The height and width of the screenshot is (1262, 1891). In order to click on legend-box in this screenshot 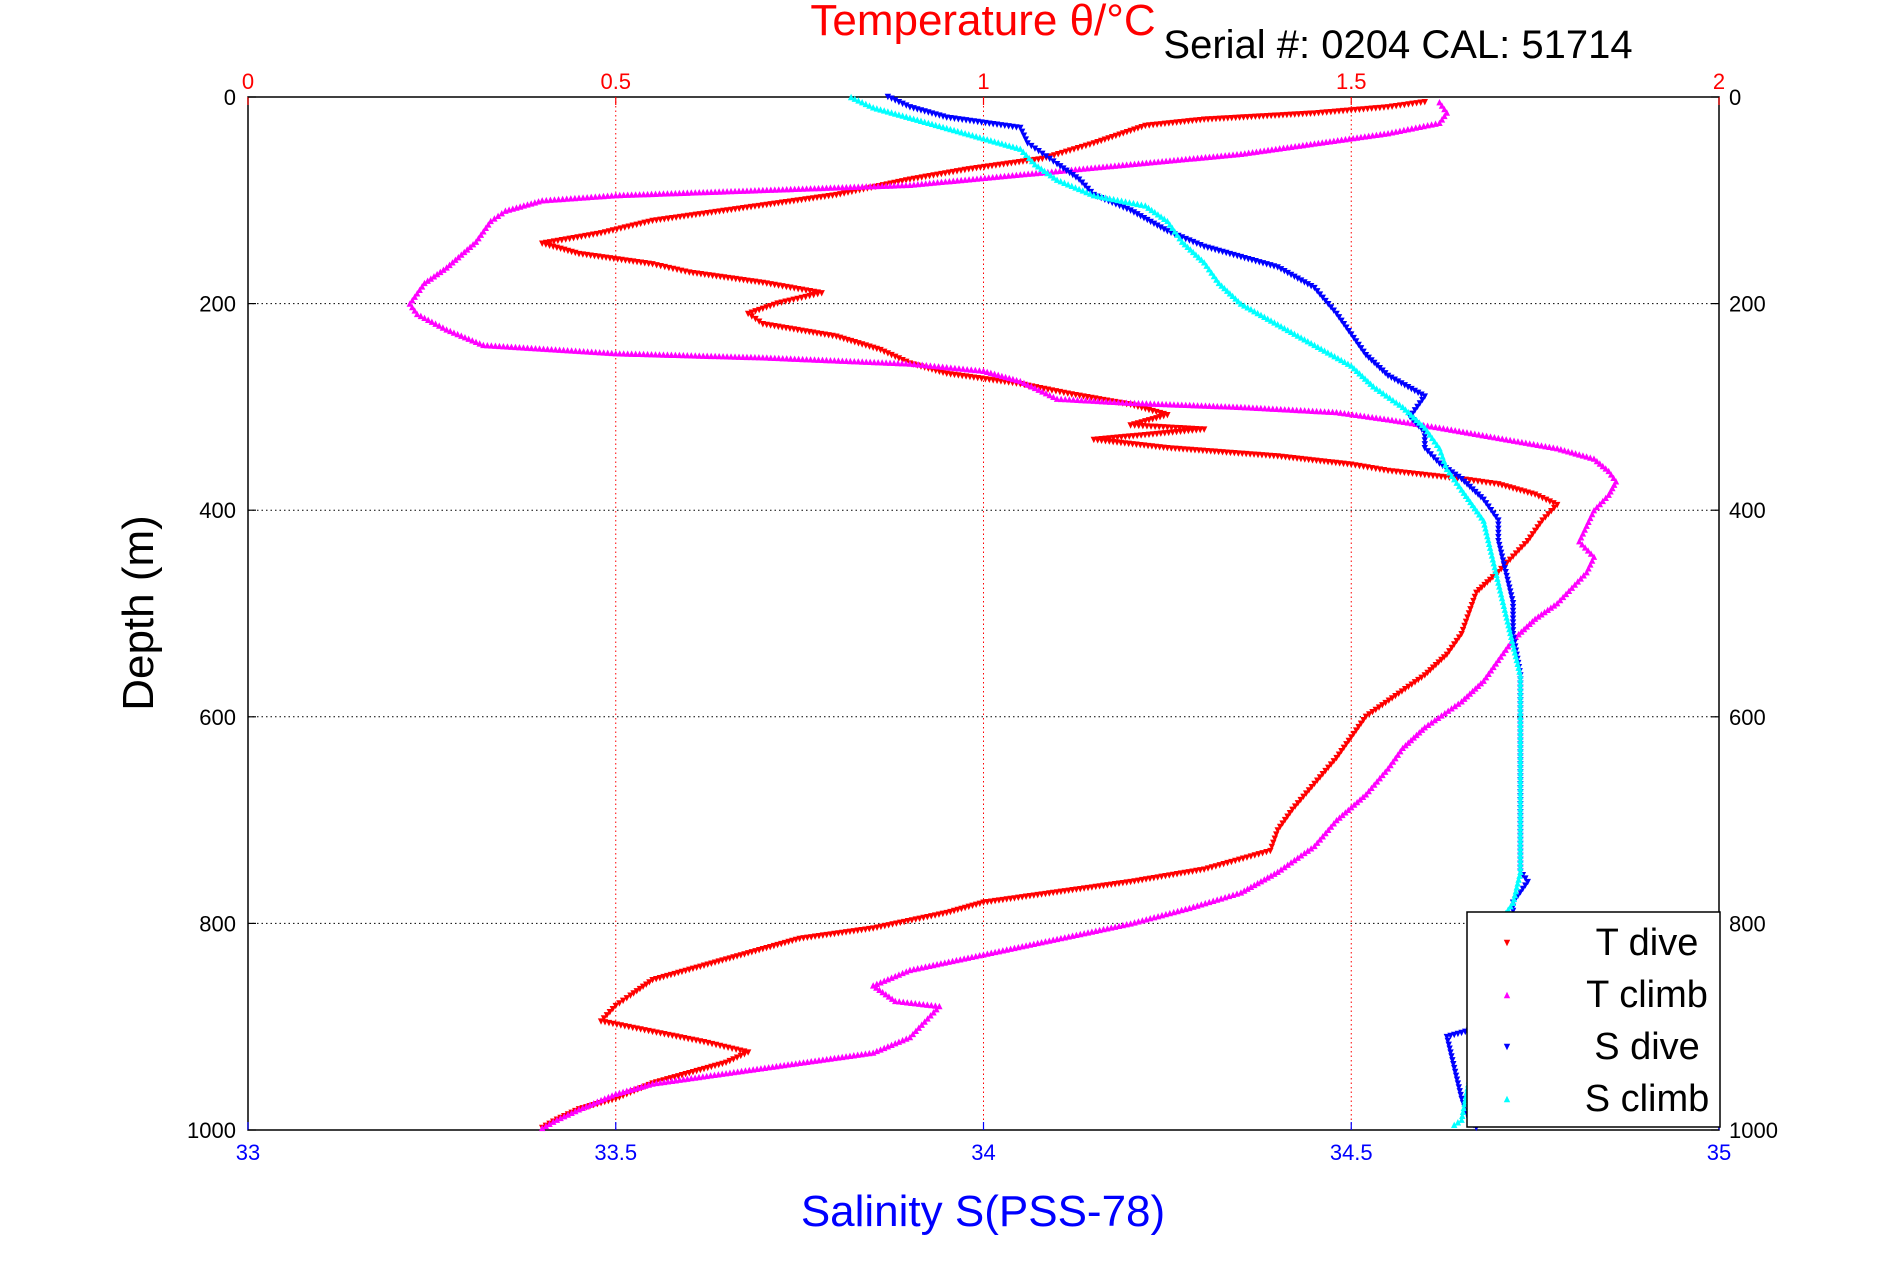, I will do `click(1593, 1019)`.